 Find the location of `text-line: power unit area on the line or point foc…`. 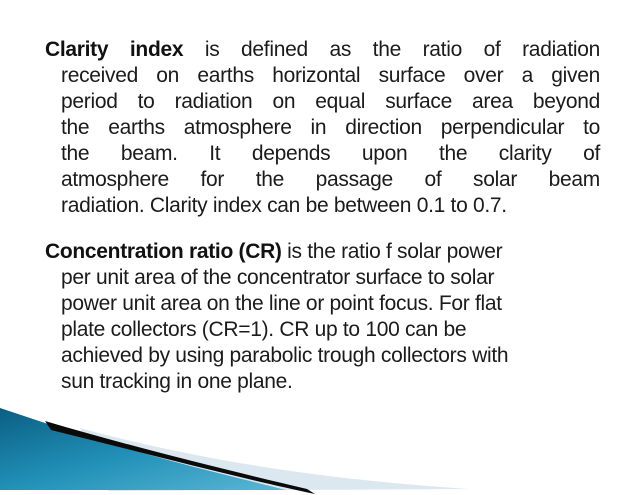

text-line: power unit area on the line or point foc… is located at coordinates (281, 303).